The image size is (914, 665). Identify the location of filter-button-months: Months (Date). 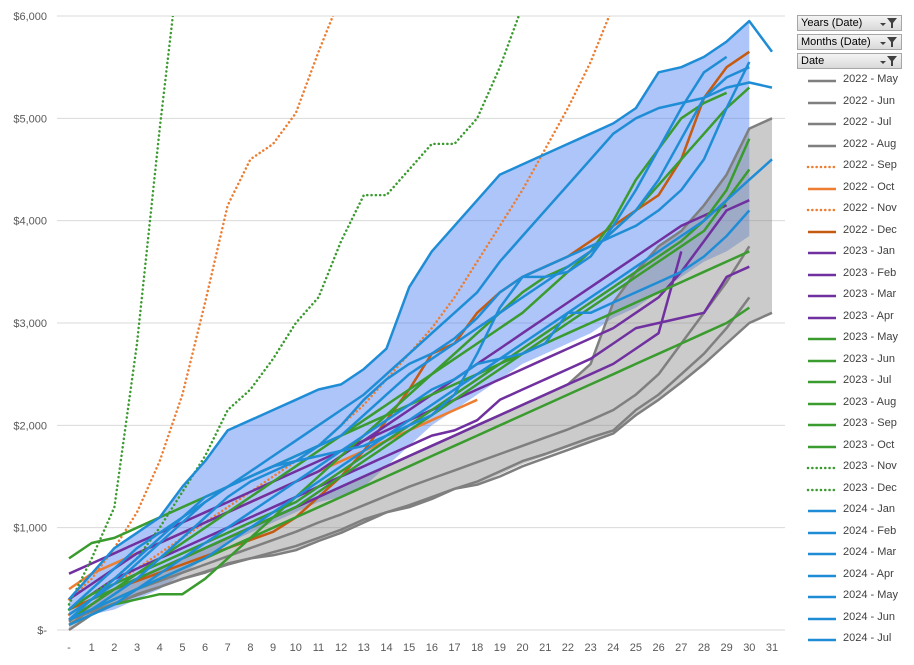
(849, 42).